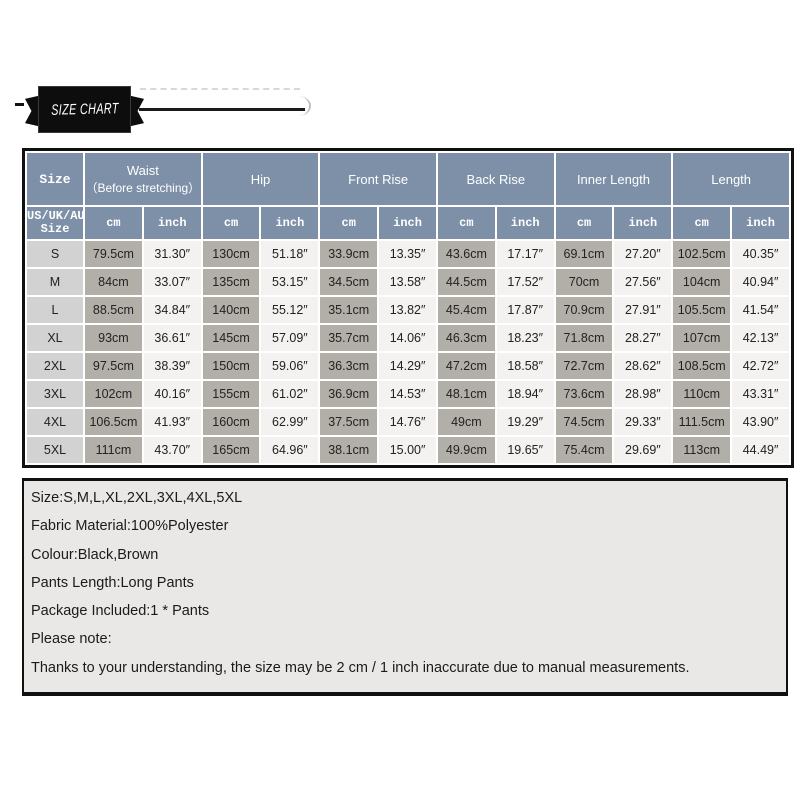 This screenshot has height=800, width=800. What do you see at coordinates (113, 450) in the screenshot?
I see `cm-value-cell: 111cm` at bounding box center [113, 450].